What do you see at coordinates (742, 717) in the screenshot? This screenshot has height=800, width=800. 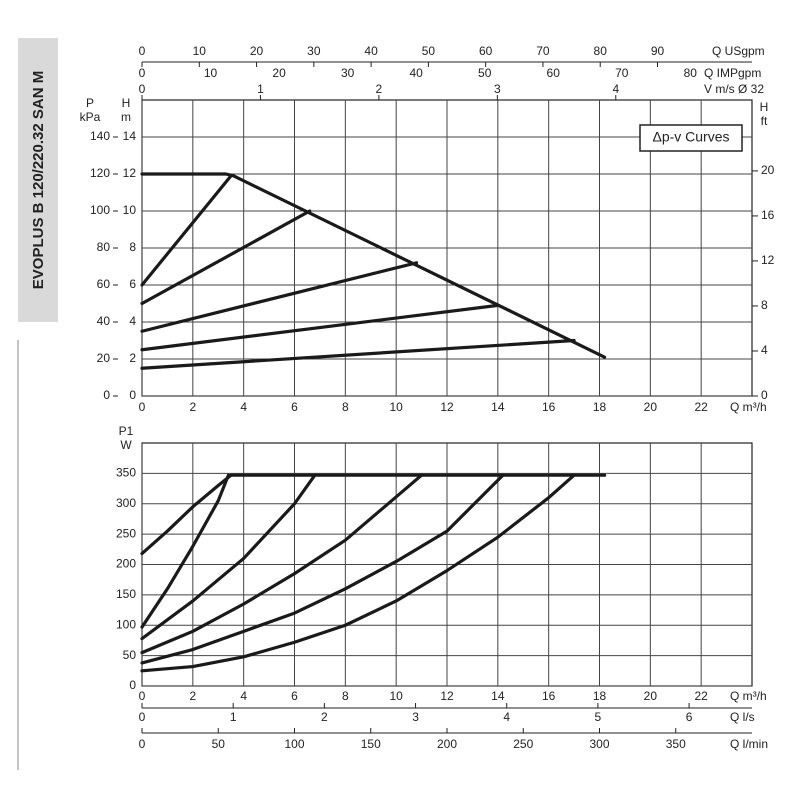 I see `axis-label: Q l/s` at bounding box center [742, 717].